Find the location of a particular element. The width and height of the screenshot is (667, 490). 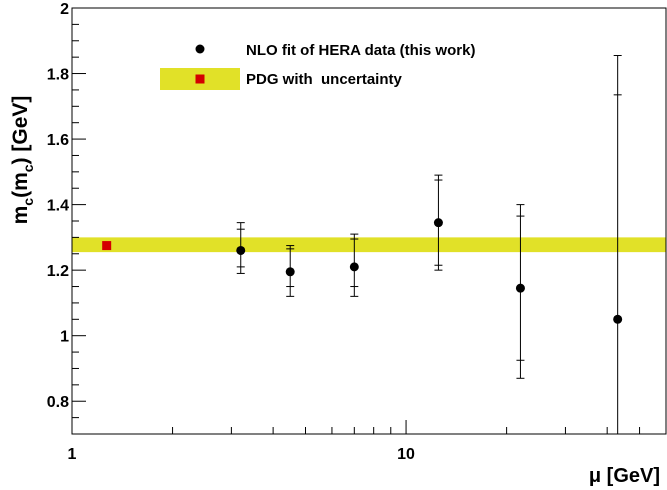

y-tick-label: 1.2 is located at coordinates (58, 271).